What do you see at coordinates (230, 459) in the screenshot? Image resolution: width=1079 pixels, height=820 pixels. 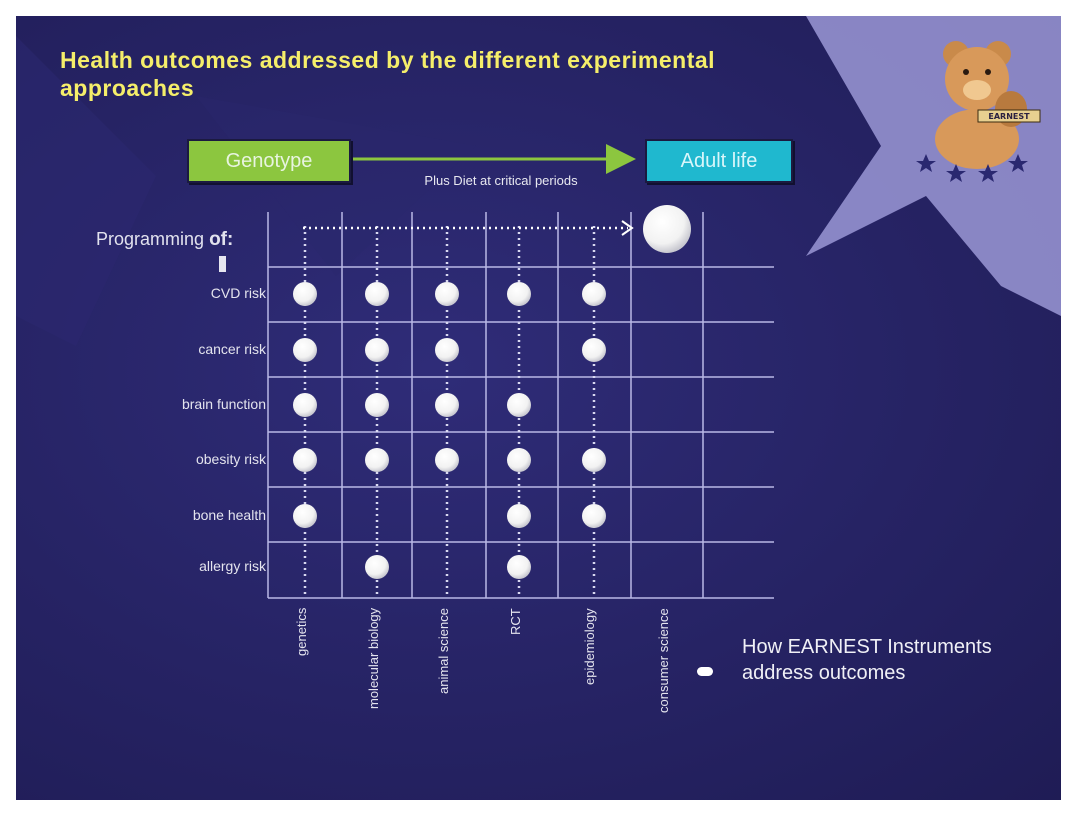 I see `row-label: obesity risk` at bounding box center [230, 459].